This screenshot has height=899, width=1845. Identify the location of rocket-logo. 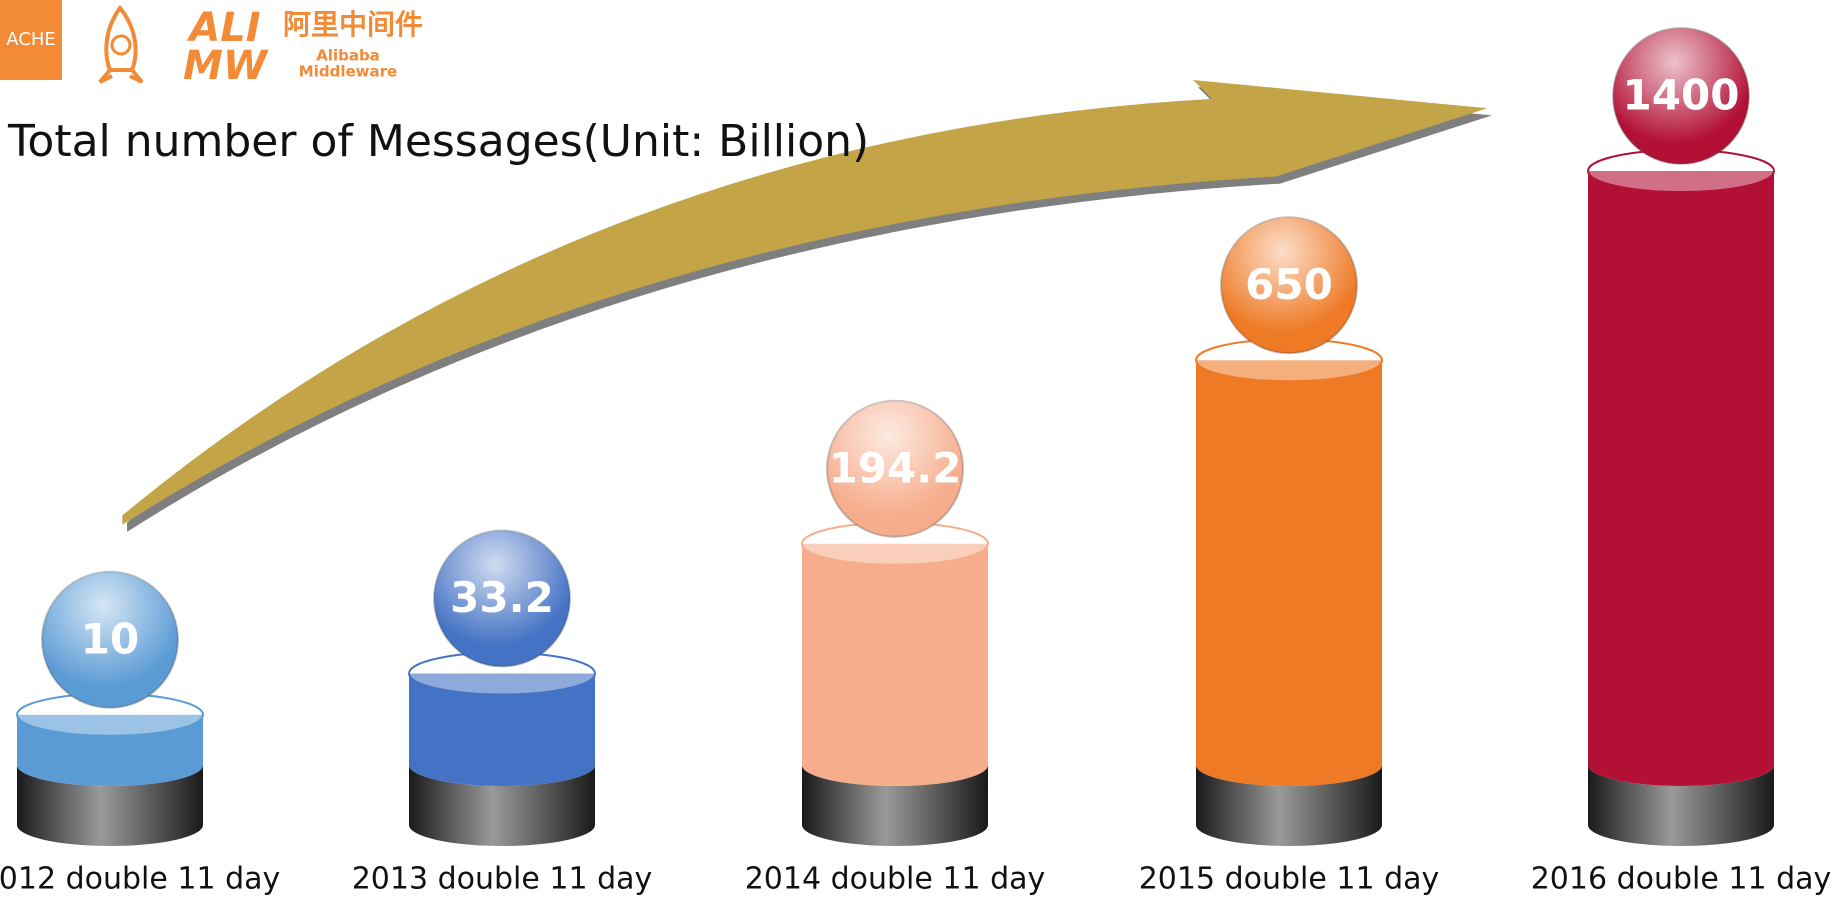
(121, 44).